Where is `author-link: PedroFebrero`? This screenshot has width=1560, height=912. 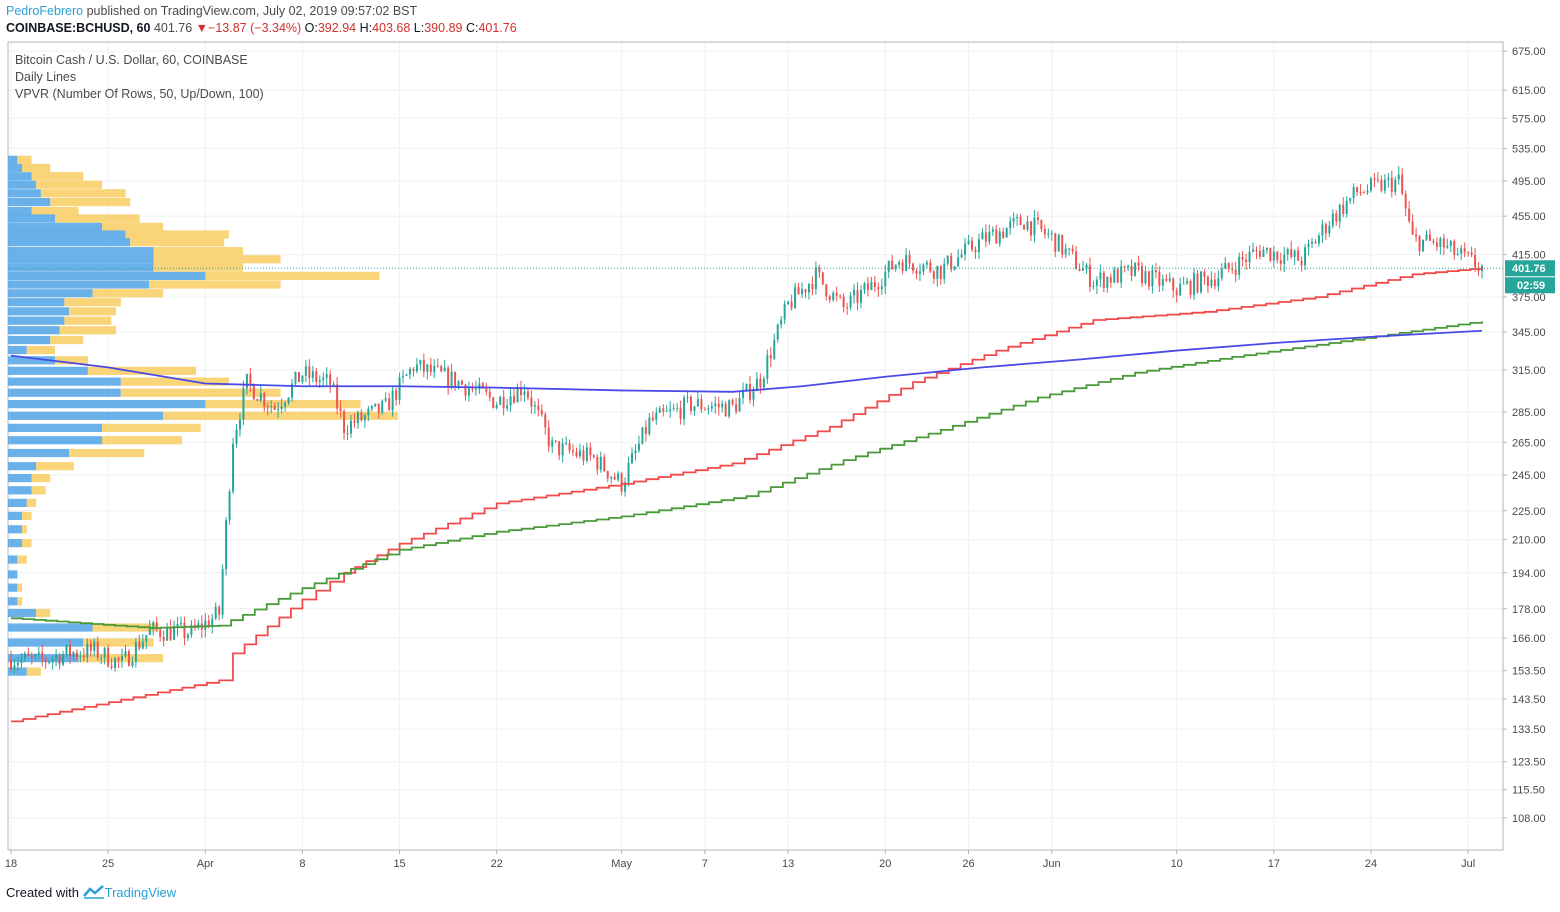
author-link: PedroFebrero is located at coordinates (45, 11).